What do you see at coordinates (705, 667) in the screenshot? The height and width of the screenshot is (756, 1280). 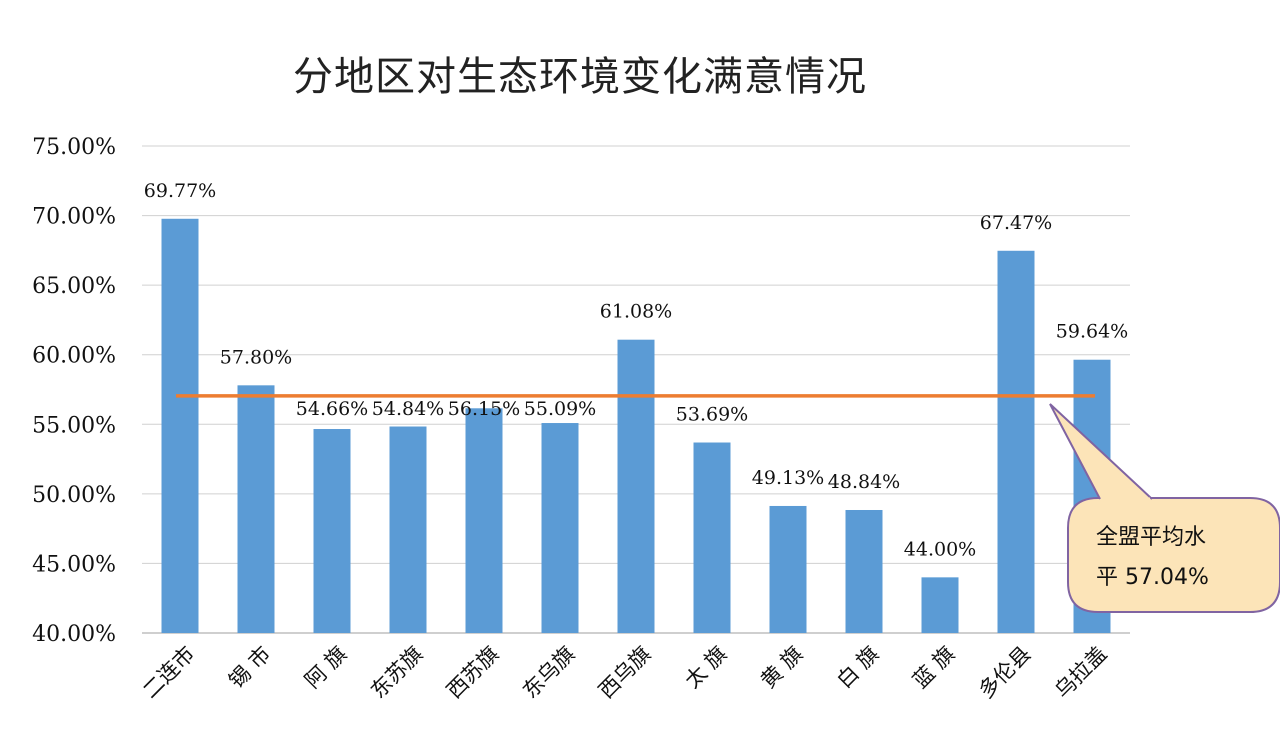 I see `x-tick-label: 太 旗` at bounding box center [705, 667].